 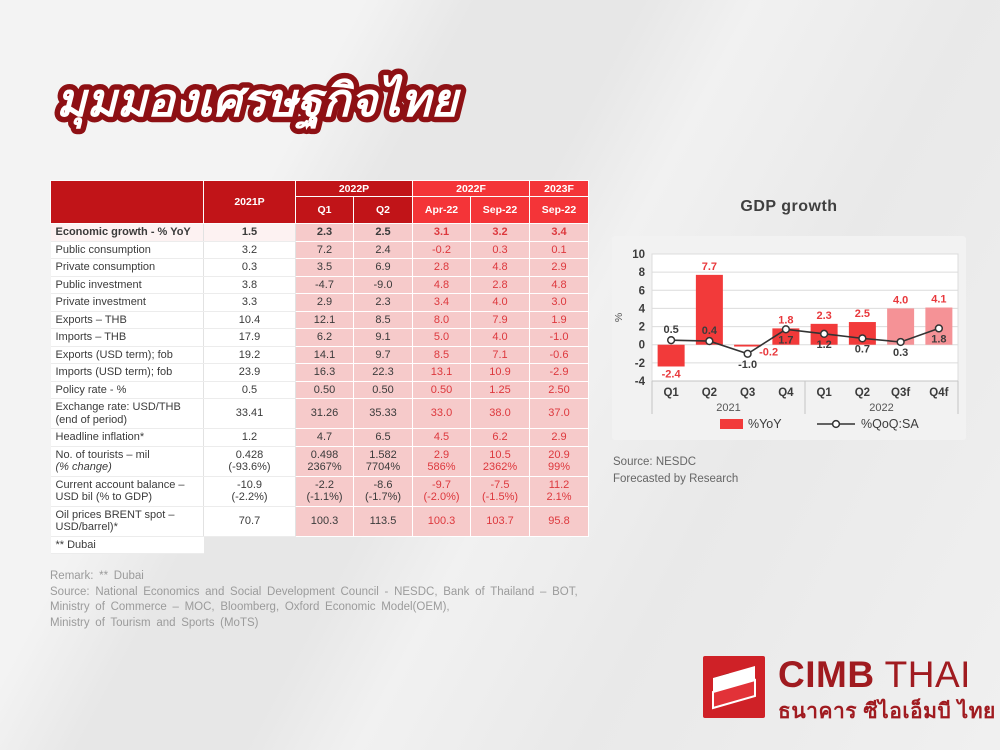 What do you see at coordinates (127, 413) in the screenshot?
I see `row-label: Exchange rate: USD/THB (end of period)` at bounding box center [127, 413].